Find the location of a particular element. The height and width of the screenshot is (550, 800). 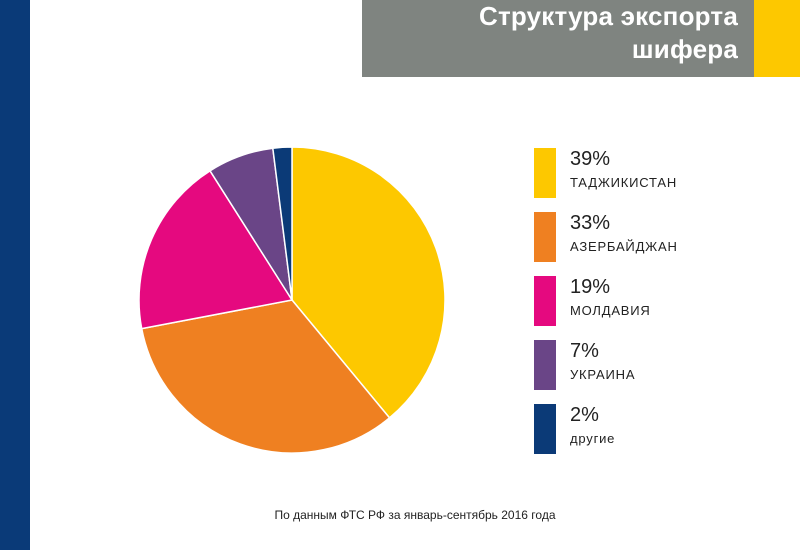

pie-slice-tajikistan is located at coordinates (368, 282).